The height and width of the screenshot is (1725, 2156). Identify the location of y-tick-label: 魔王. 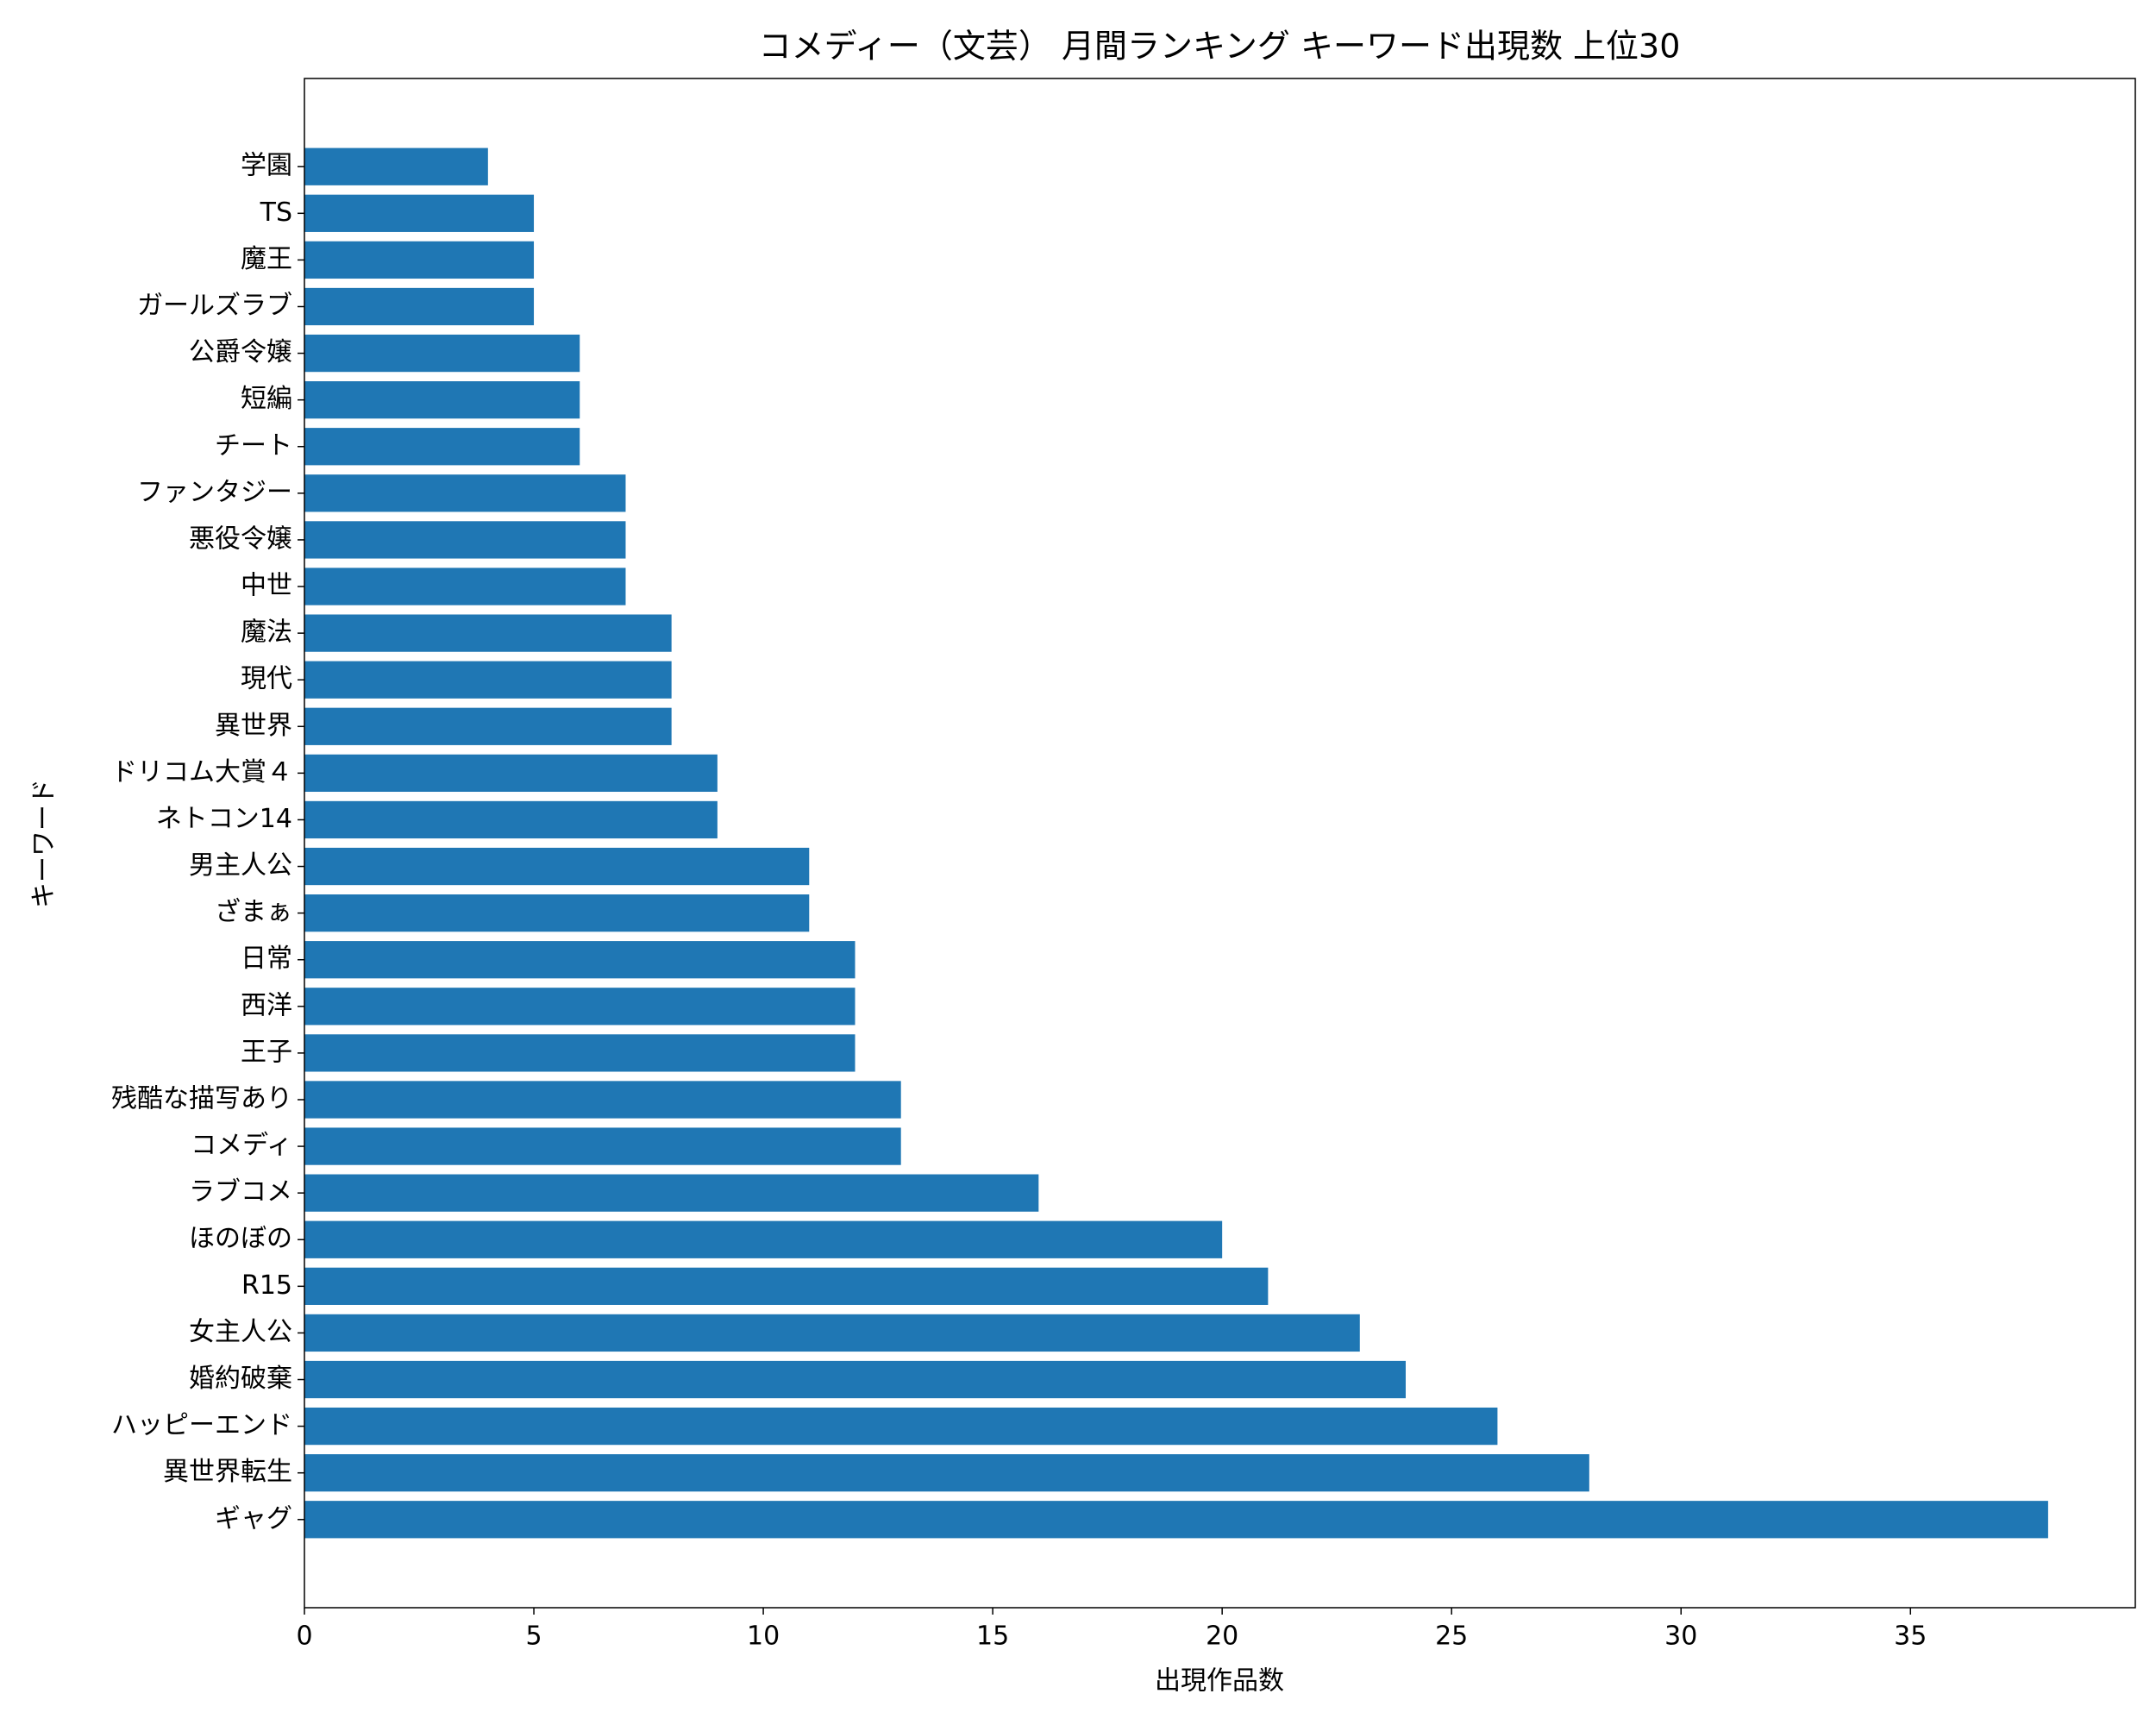
(266, 259).